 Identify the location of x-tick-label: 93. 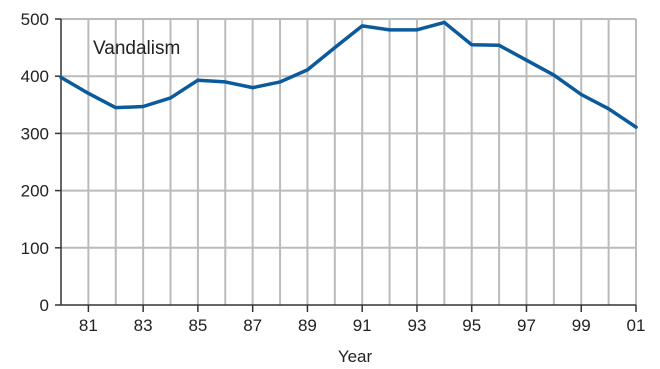
(416, 325).